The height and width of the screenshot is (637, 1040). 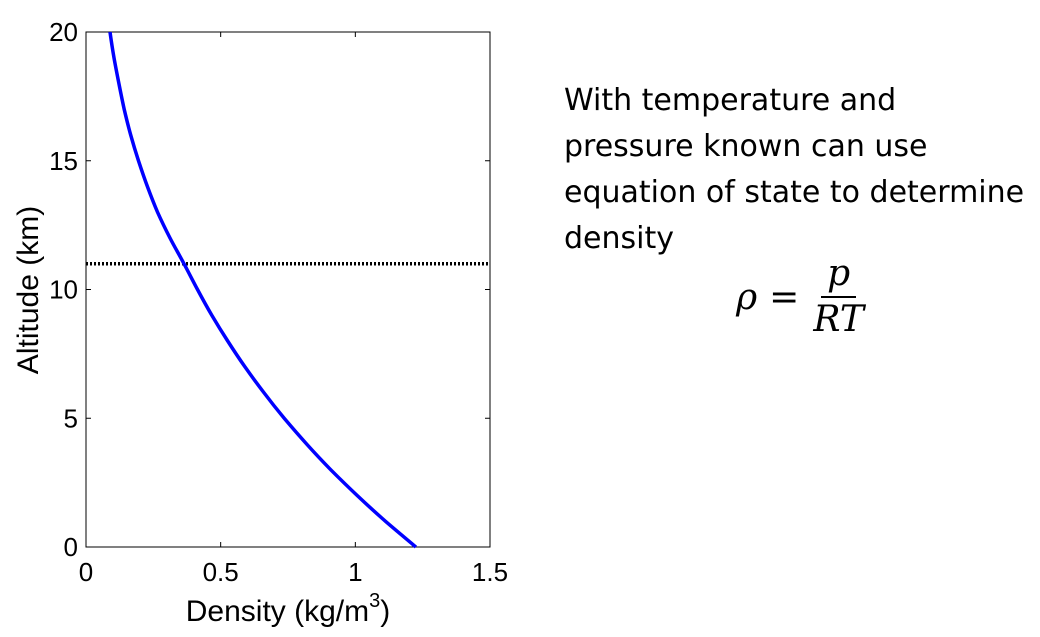 What do you see at coordinates (784, 297) in the screenshot?
I see `formula-equals: =` at bounding box center [784, 297].